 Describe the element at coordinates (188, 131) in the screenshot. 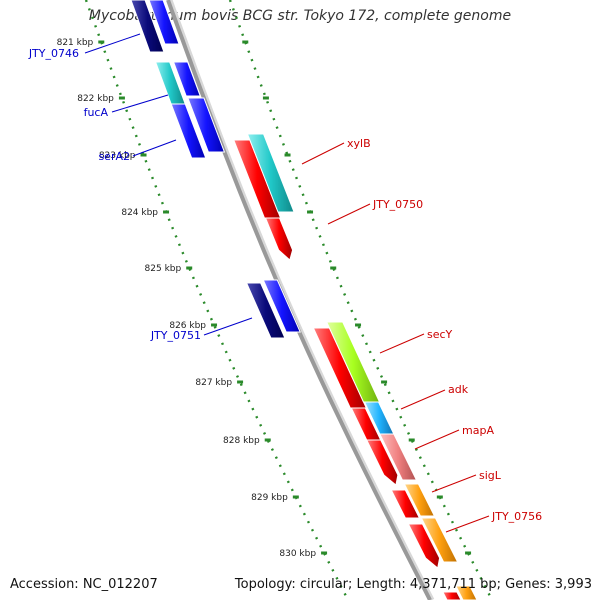

I see `gene-sera2-block-a` at that location.